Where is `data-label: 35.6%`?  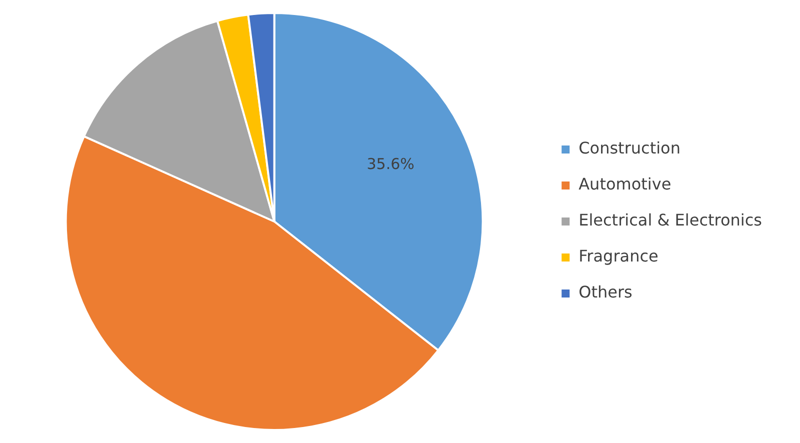
data-label: 35.6% is located at coordinates (390, 163).